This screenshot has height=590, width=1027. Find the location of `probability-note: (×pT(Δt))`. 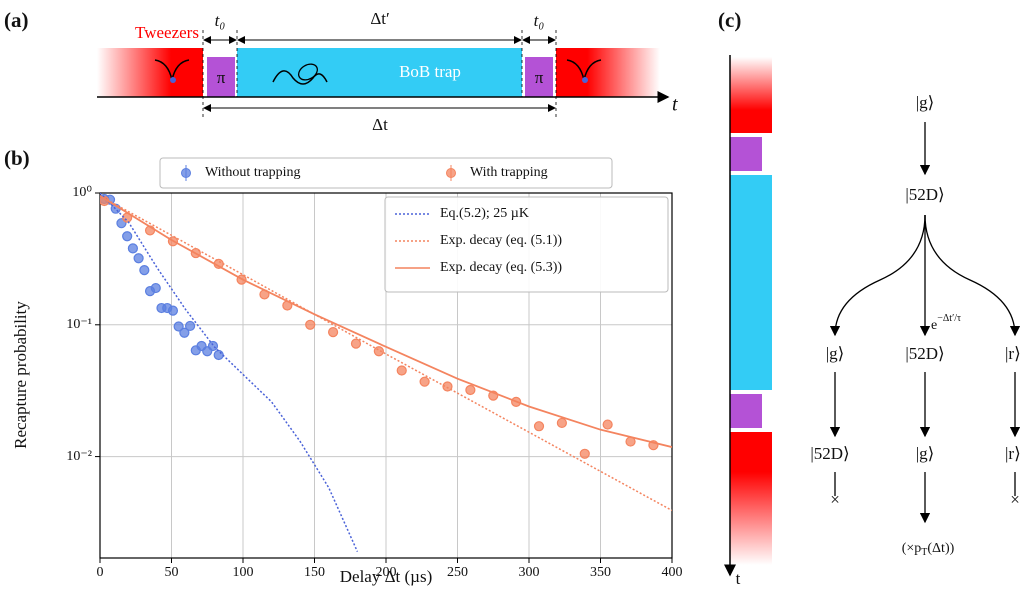

probability-note: (×pT(Δt)) is located at coordinates (928, 549).